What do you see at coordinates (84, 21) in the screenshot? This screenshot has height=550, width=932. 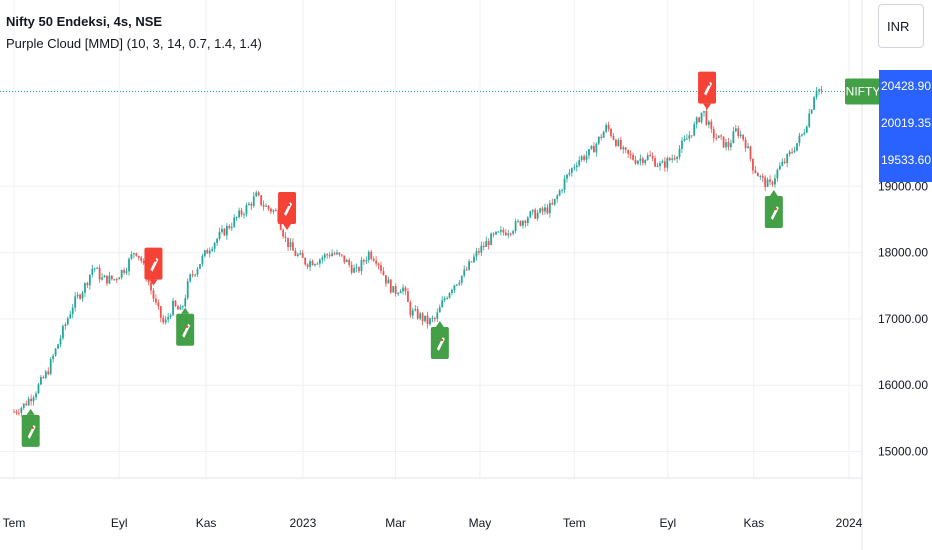 I see `symbol-title: Nifty 50 Endeksi, 4s, NSE` at bounding box center [84, 21].